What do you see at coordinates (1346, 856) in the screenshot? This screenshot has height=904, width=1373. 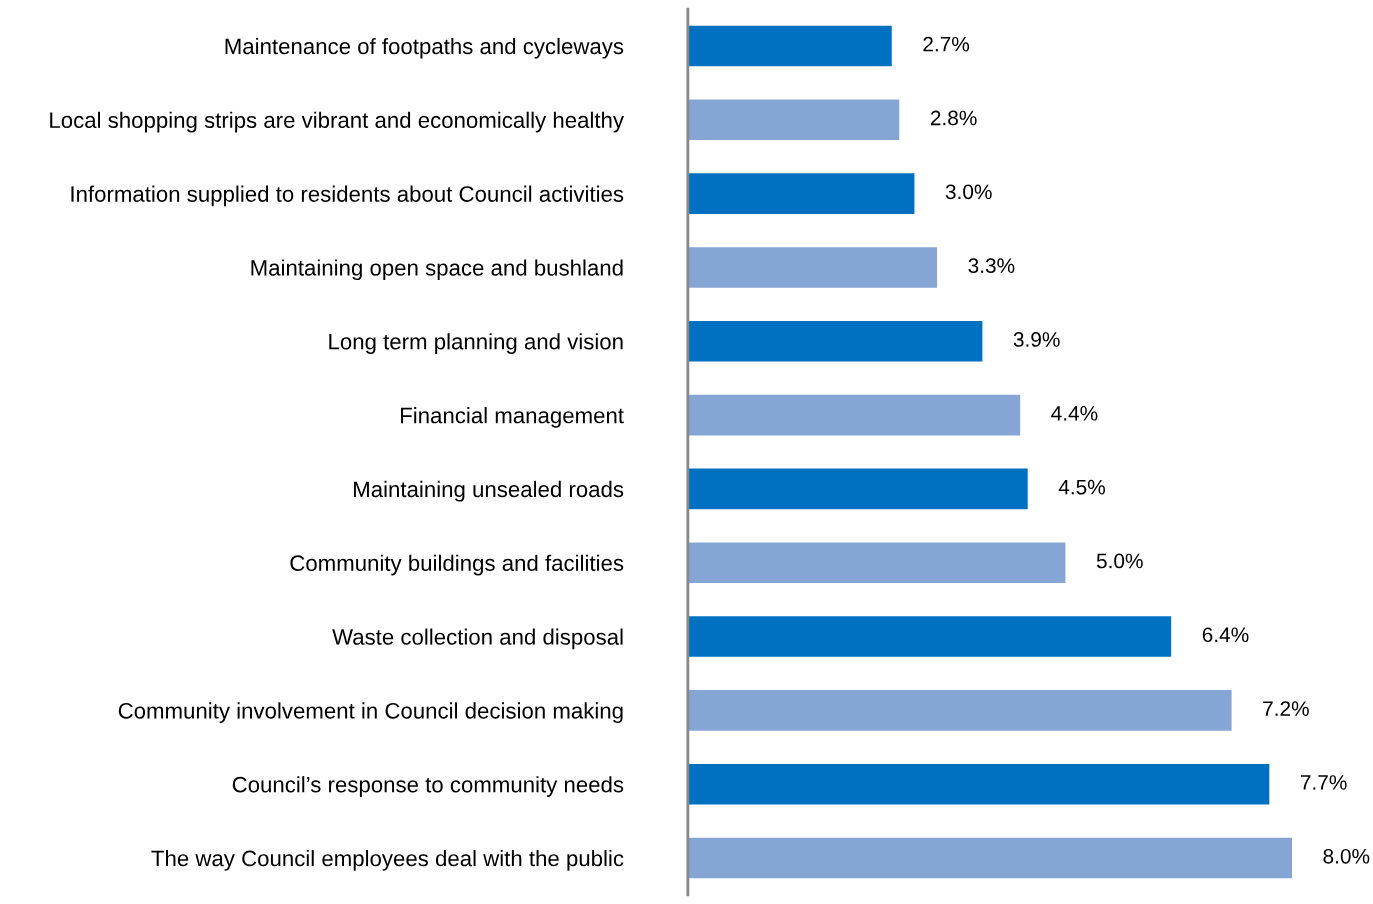 I see `data-label: 8.0%` at bounding box center [1346, 856].